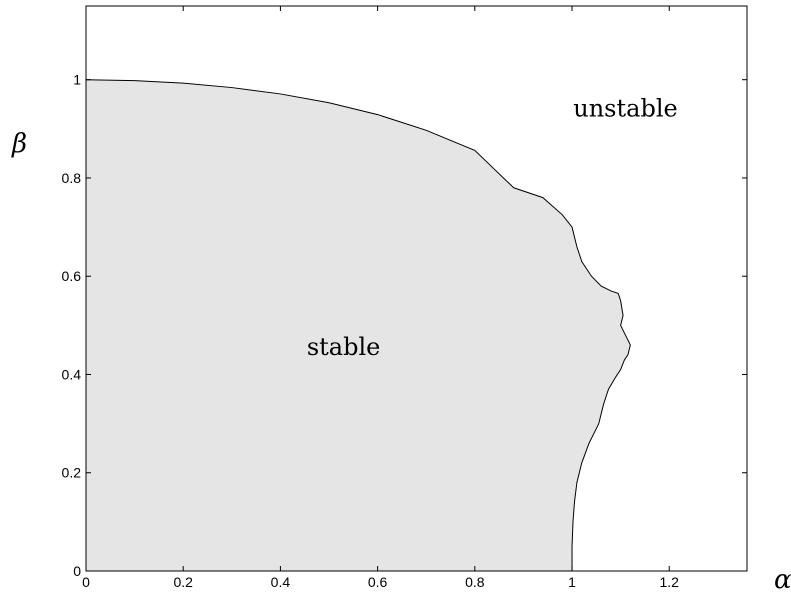  I want to click on x-axis-label: α, so click(782, 580).